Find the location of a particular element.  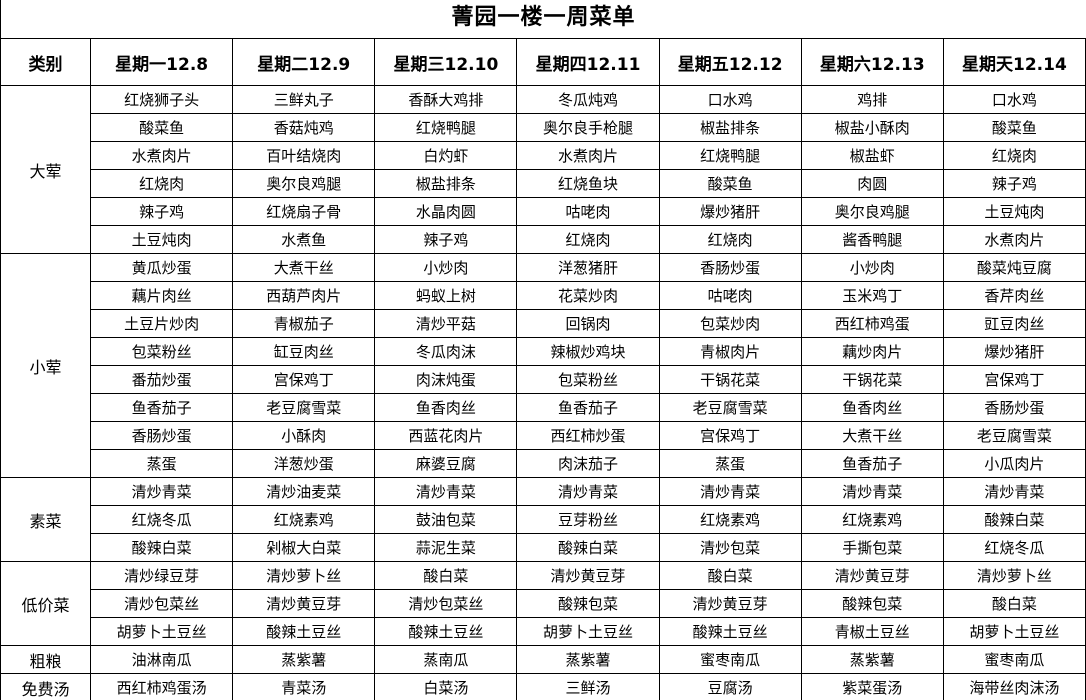

dish-cell: 紫菜蛋汤 is located at coordinates (872, 686).